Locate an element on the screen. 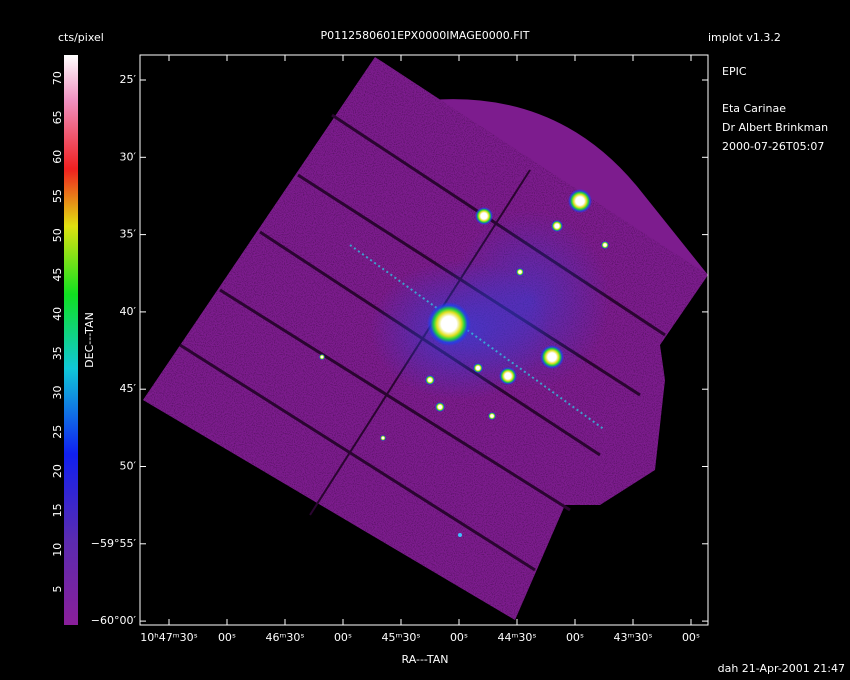  colorbar-tick-label: 25 is located at coordinates (57, 432).